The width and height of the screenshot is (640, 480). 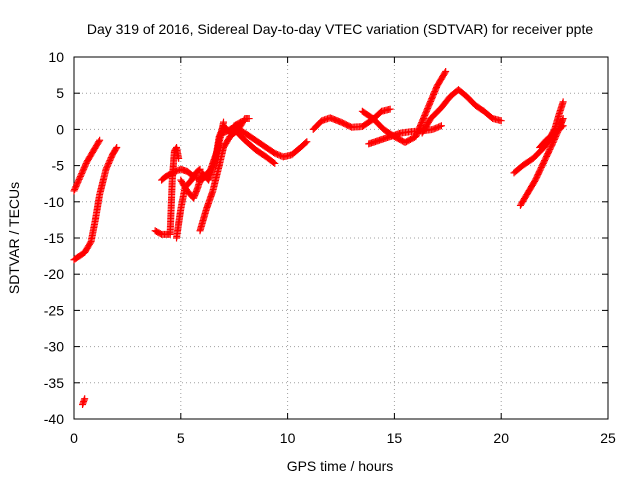 What do you see at coordinates (54, 202) in the screenshot?
I see `y-tick-label: -10` at bounding box center [54, 202].